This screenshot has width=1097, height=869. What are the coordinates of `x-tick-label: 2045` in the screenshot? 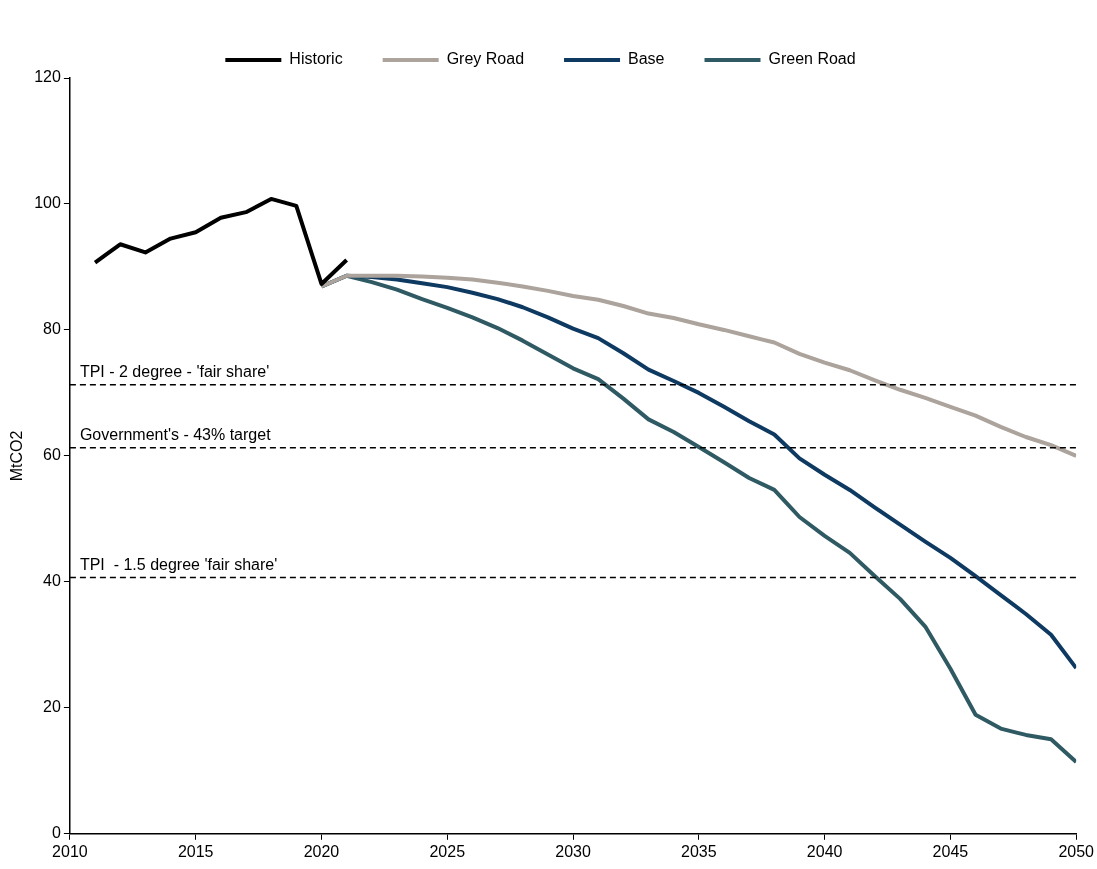 It's located at (950, 851).